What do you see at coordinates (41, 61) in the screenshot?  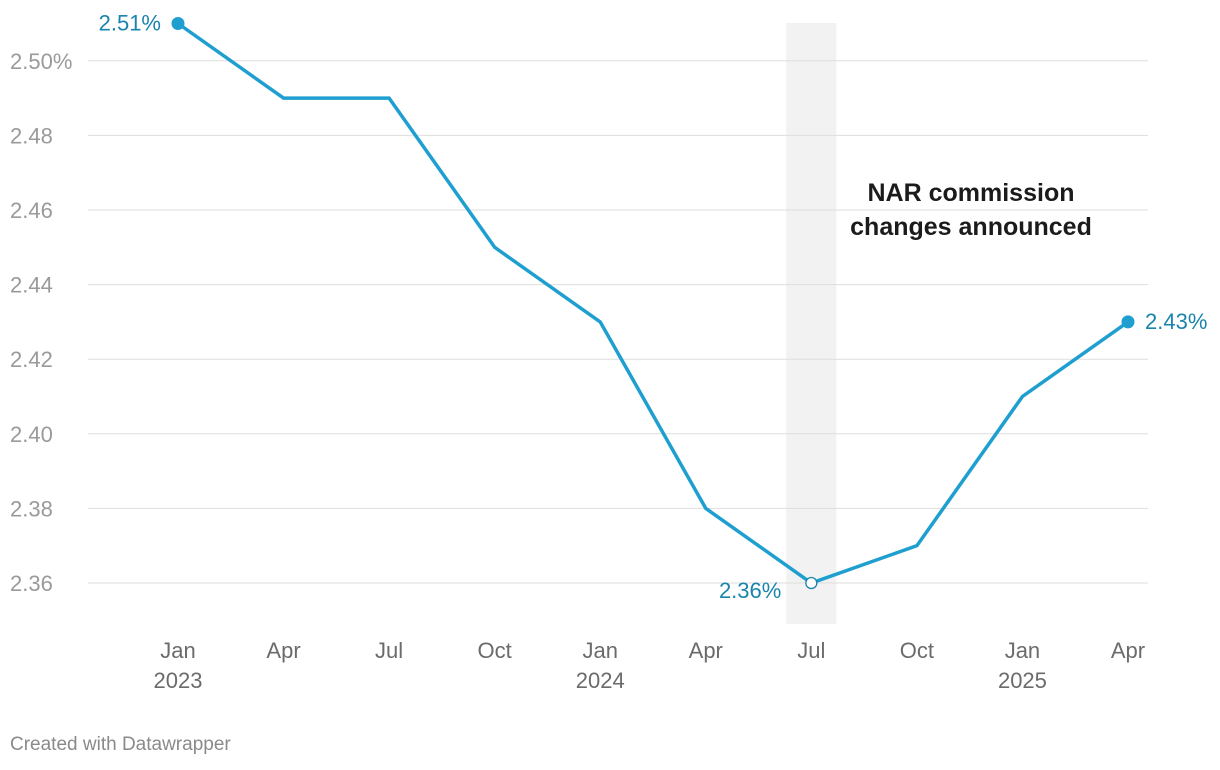 I see `y-tick-label: 2.50%` at bounding box center [41, 61].